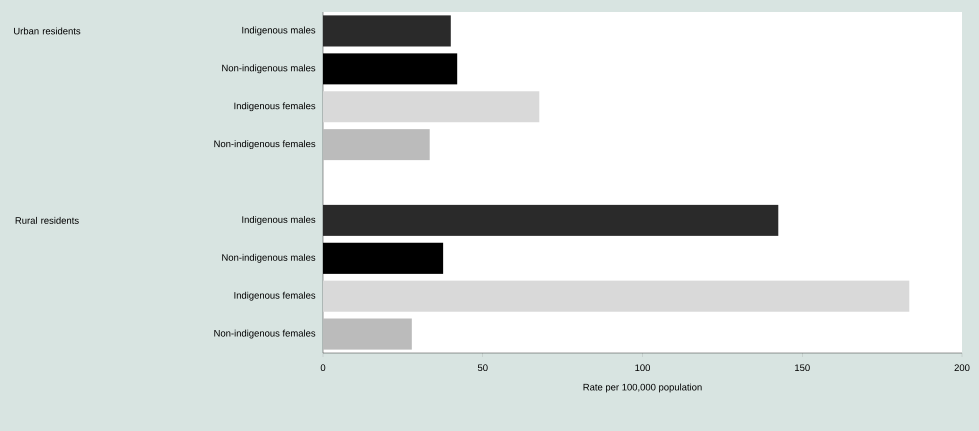 This screenshot has width=979, height=431. What do you see at coordinates (802, 368) in the screenshot?
I see `x-tick-label: 150` at bounding box center [802, 368].